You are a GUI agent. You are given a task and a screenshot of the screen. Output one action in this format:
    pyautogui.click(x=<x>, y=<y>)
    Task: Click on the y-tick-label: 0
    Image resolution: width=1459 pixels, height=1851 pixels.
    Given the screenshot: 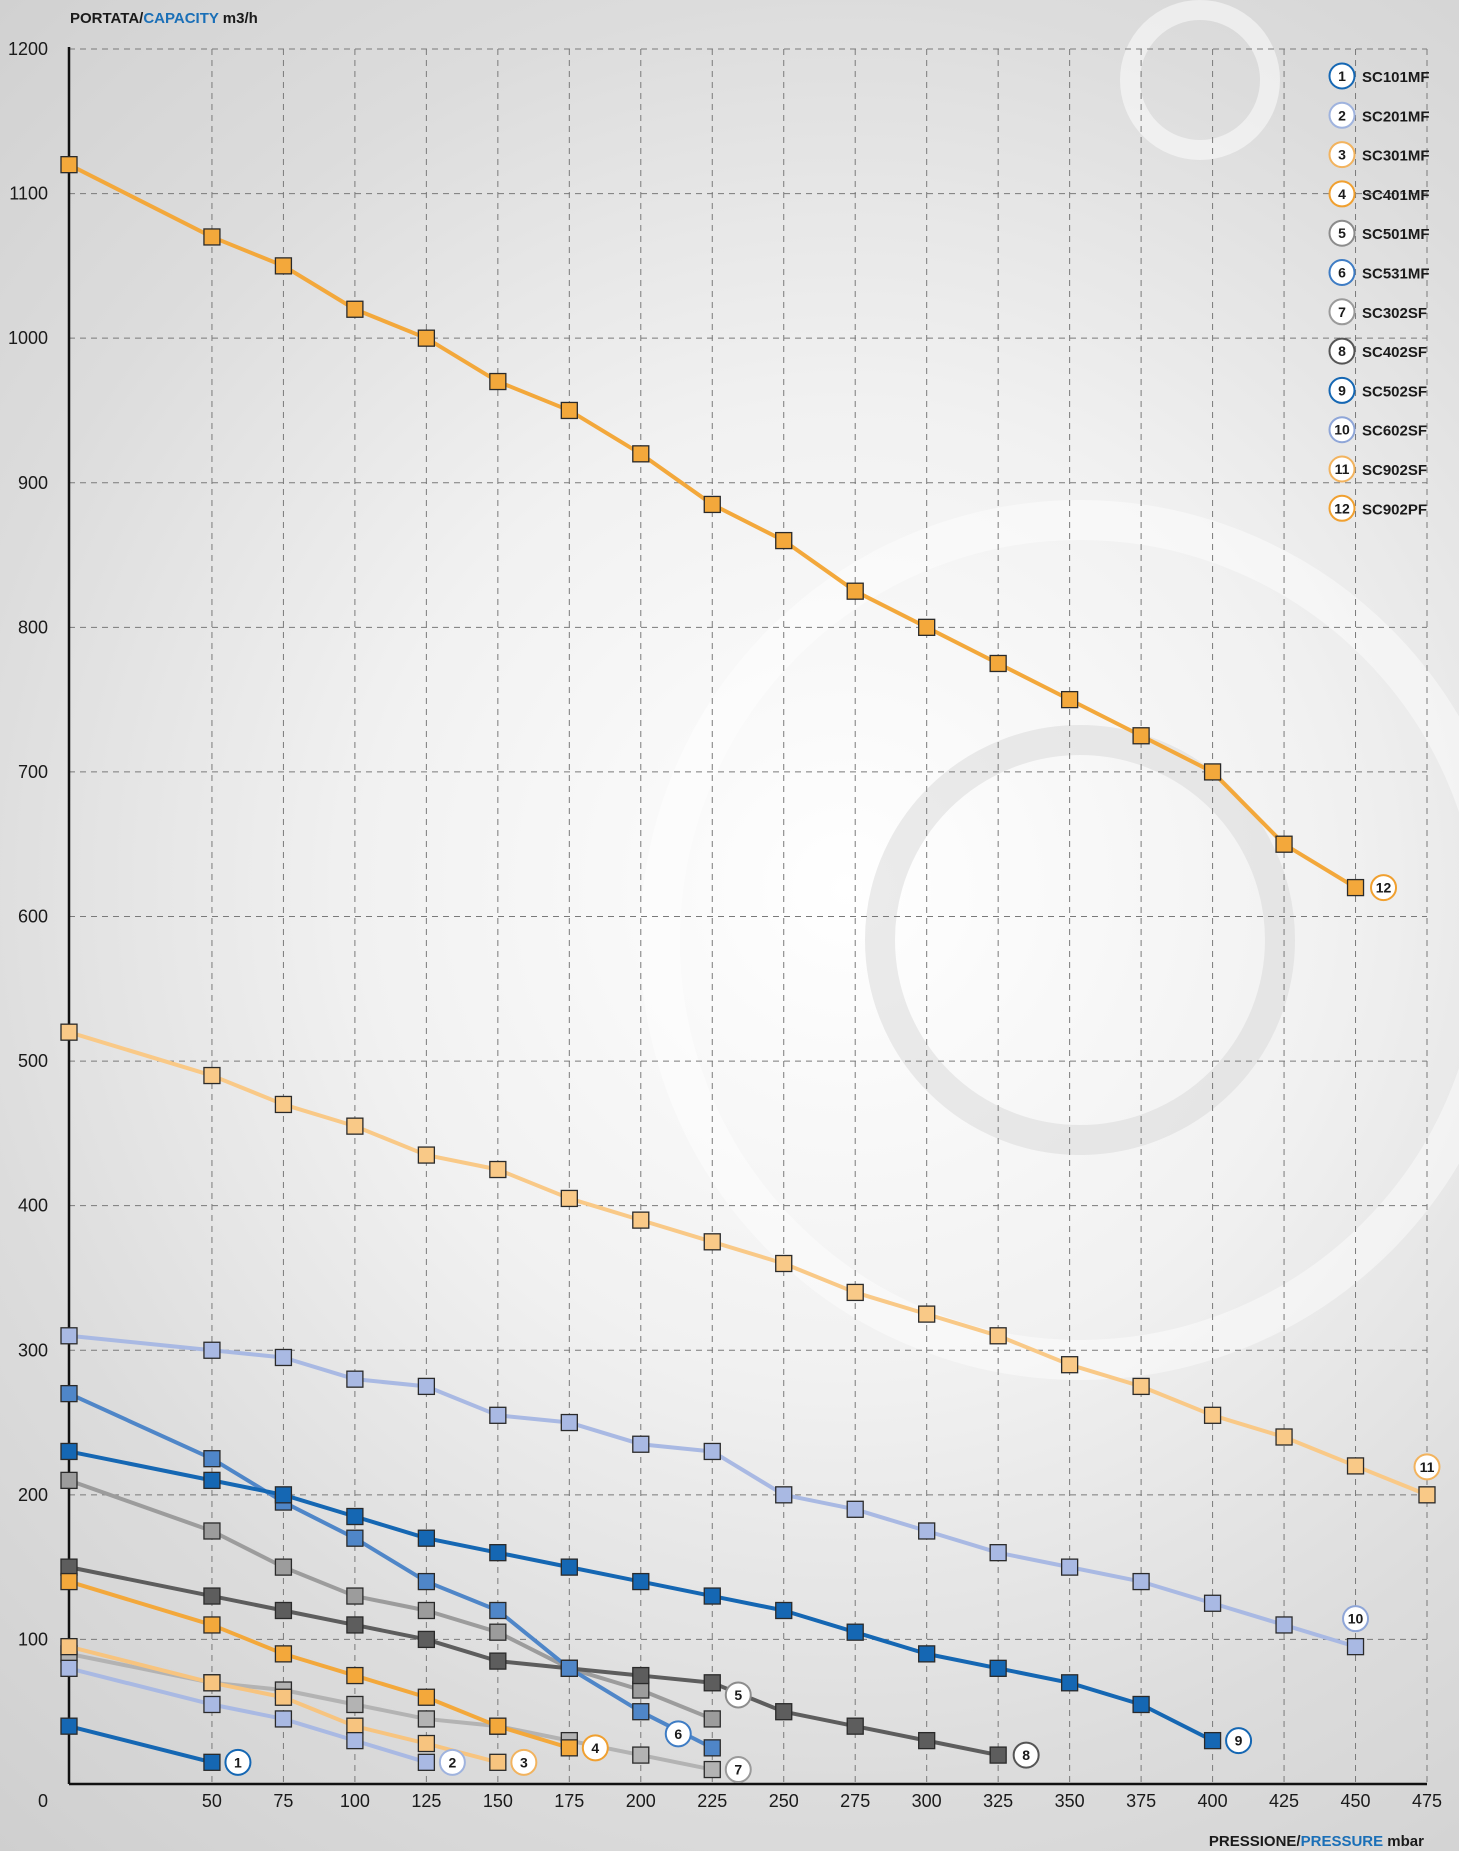 What is the action you would take?
    pyautogui.click(x=43, y=1801)
    